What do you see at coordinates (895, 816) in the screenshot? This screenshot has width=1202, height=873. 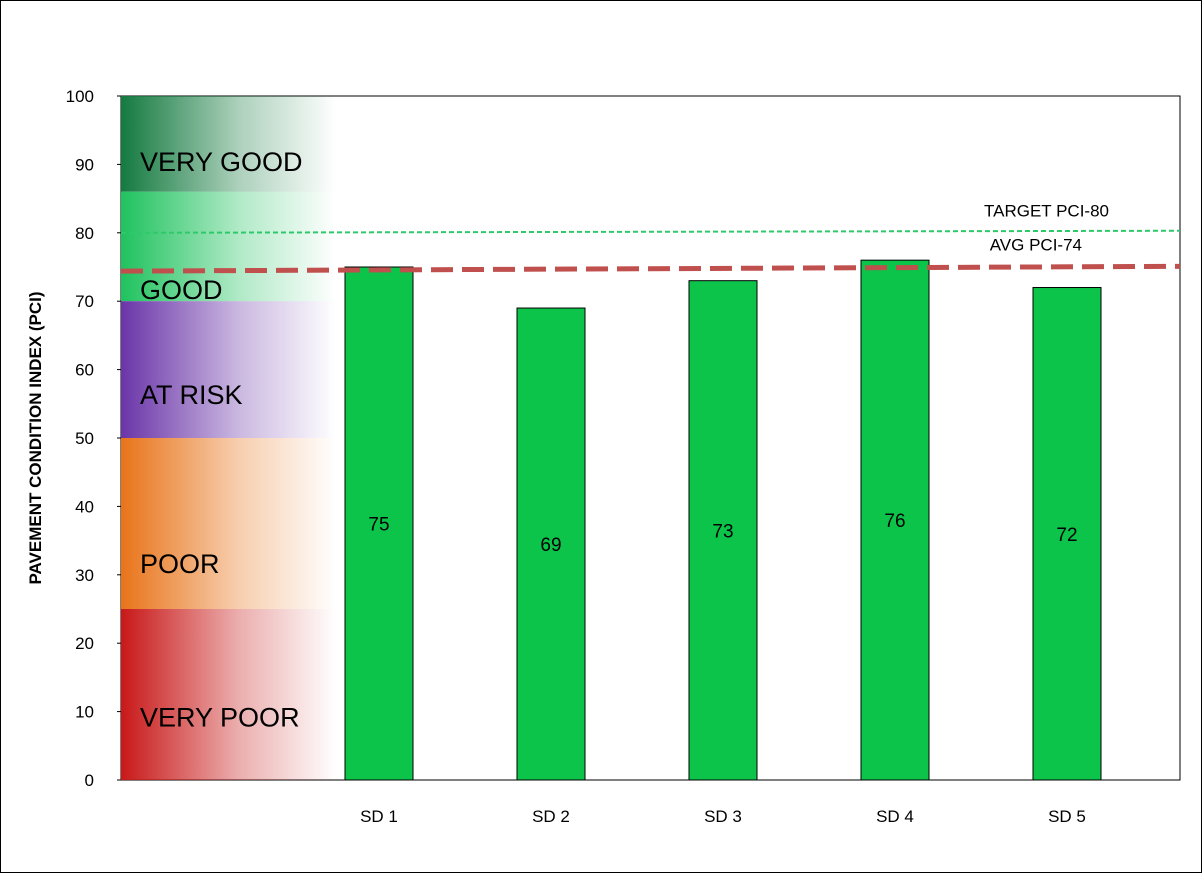 I see `x-tick-label-sd-4: SD 4` at bounding box center [895, 816].